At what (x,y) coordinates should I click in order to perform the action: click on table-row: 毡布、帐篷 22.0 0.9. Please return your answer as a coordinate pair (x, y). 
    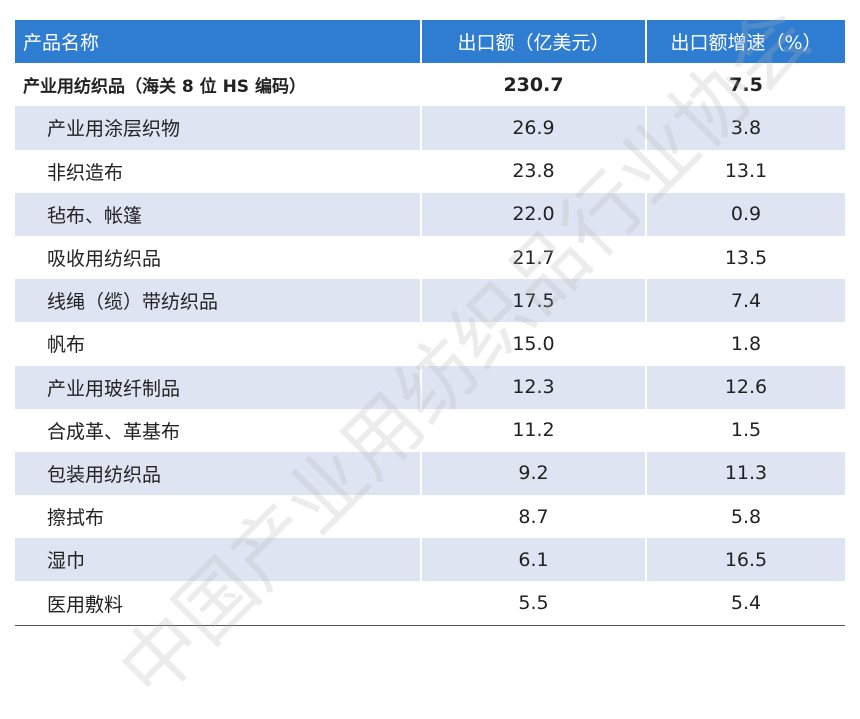
    Looking at the image, I should click on (430, 214).